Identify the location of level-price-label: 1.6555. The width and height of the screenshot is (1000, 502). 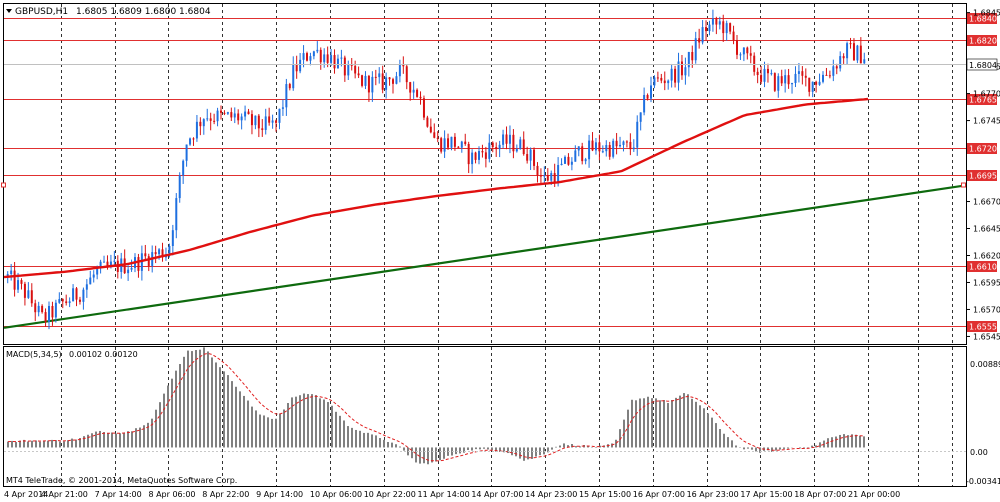
(983, 327).